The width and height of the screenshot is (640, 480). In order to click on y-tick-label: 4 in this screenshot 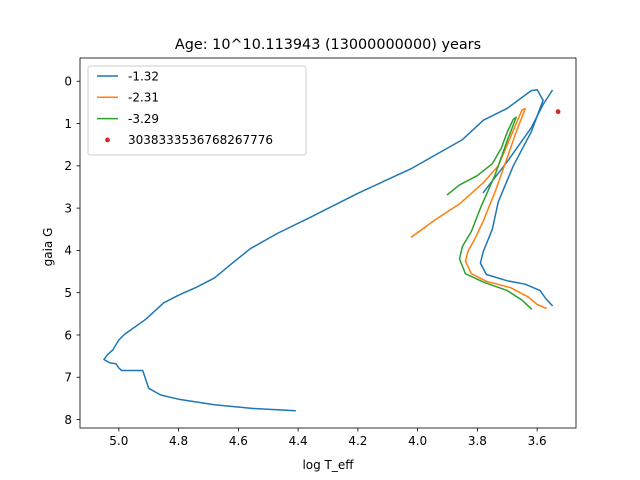, I will do `click(68, 251)`.